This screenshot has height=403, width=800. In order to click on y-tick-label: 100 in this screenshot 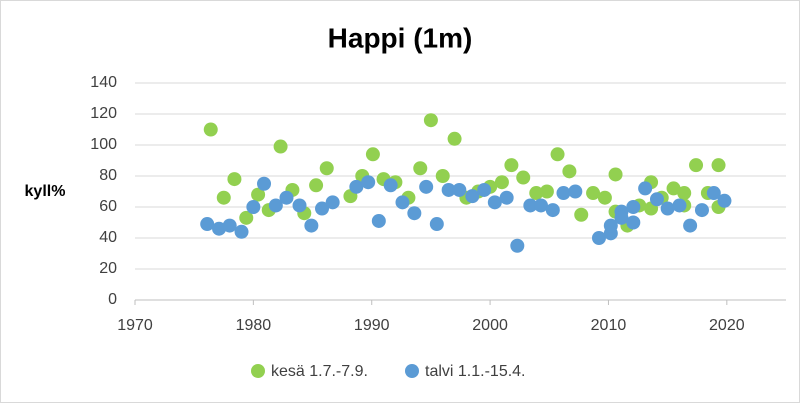, I will do `click(103, 144)`.